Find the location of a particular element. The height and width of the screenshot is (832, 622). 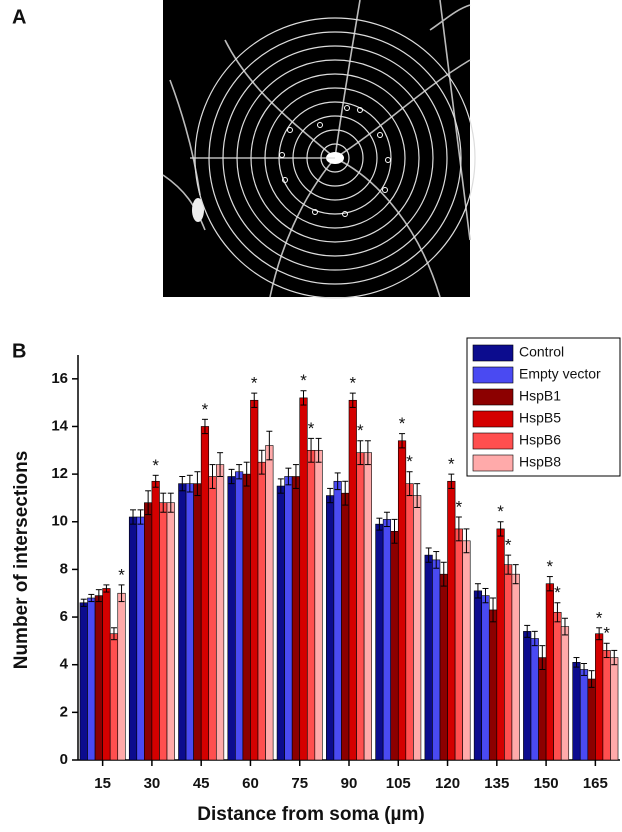

sholl-circle is located at coordinates (335, 158).